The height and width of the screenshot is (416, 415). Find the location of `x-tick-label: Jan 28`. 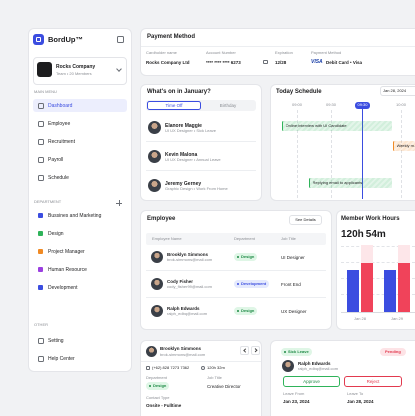

x-tick-label: Jan 28 is located at coordinates (359, 318).